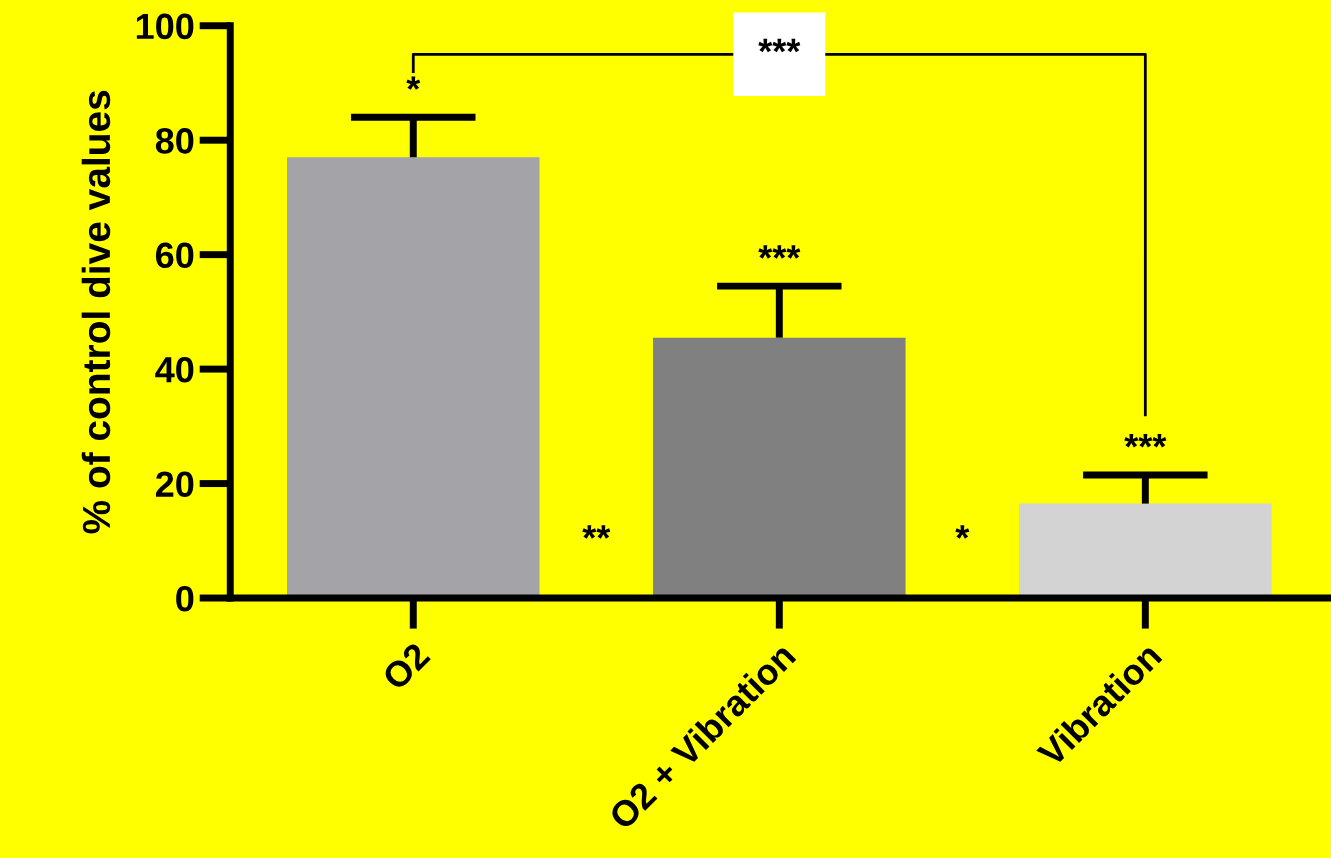  Describe the element at coordinates (596, 532) in the screenshot. I see `annotation: **` at that location.